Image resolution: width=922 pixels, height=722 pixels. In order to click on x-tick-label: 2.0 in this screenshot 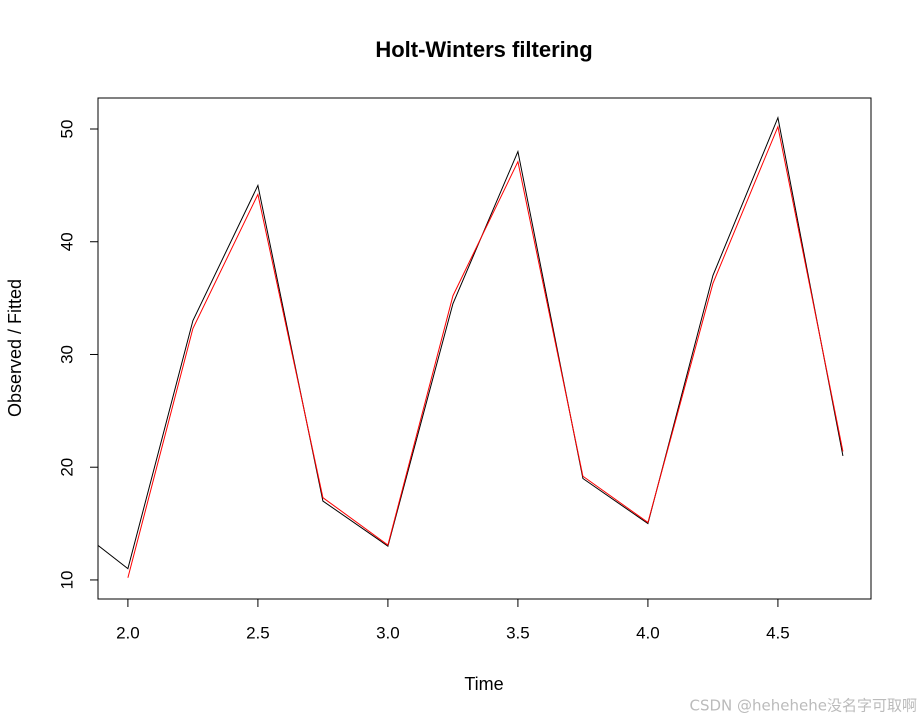, I will do `click(128, 632)`.